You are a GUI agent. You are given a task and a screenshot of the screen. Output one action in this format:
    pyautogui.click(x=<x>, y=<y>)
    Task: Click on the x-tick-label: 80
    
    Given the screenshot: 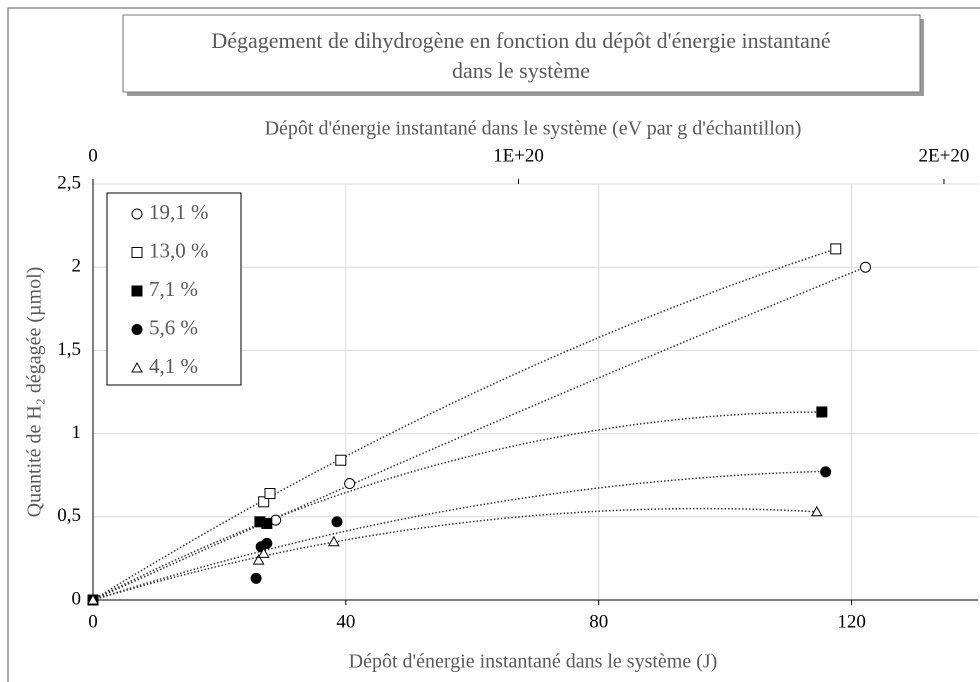 What is the action you would take?
    pyautogui.click(x=598, y=621)
    